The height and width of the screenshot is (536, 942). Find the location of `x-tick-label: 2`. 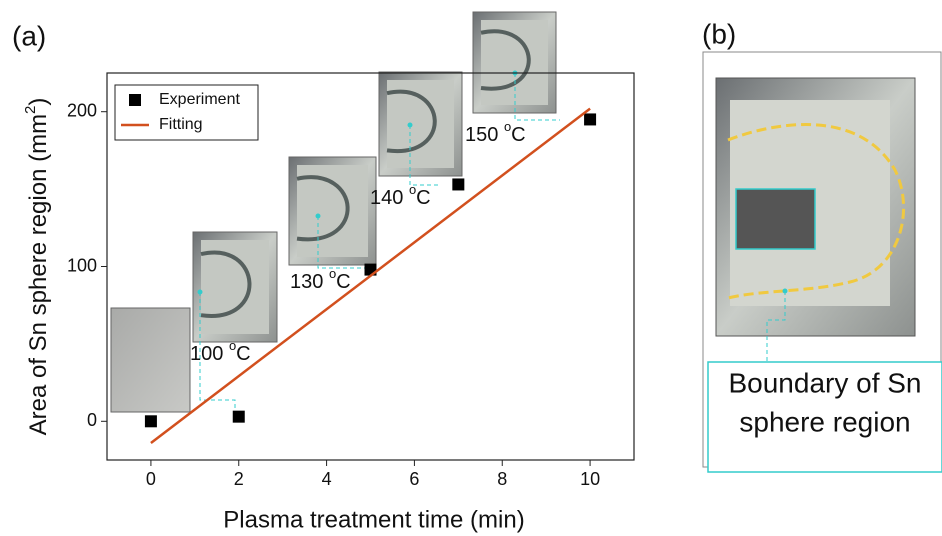

x-tick-label: 2 is located at coordinates (239, 479).